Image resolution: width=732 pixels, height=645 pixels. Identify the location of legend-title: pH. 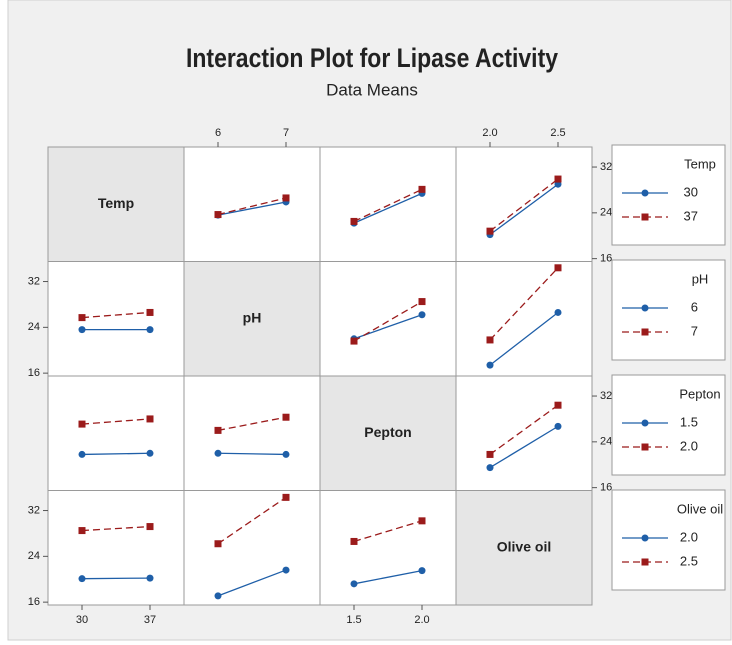
(700, 278).